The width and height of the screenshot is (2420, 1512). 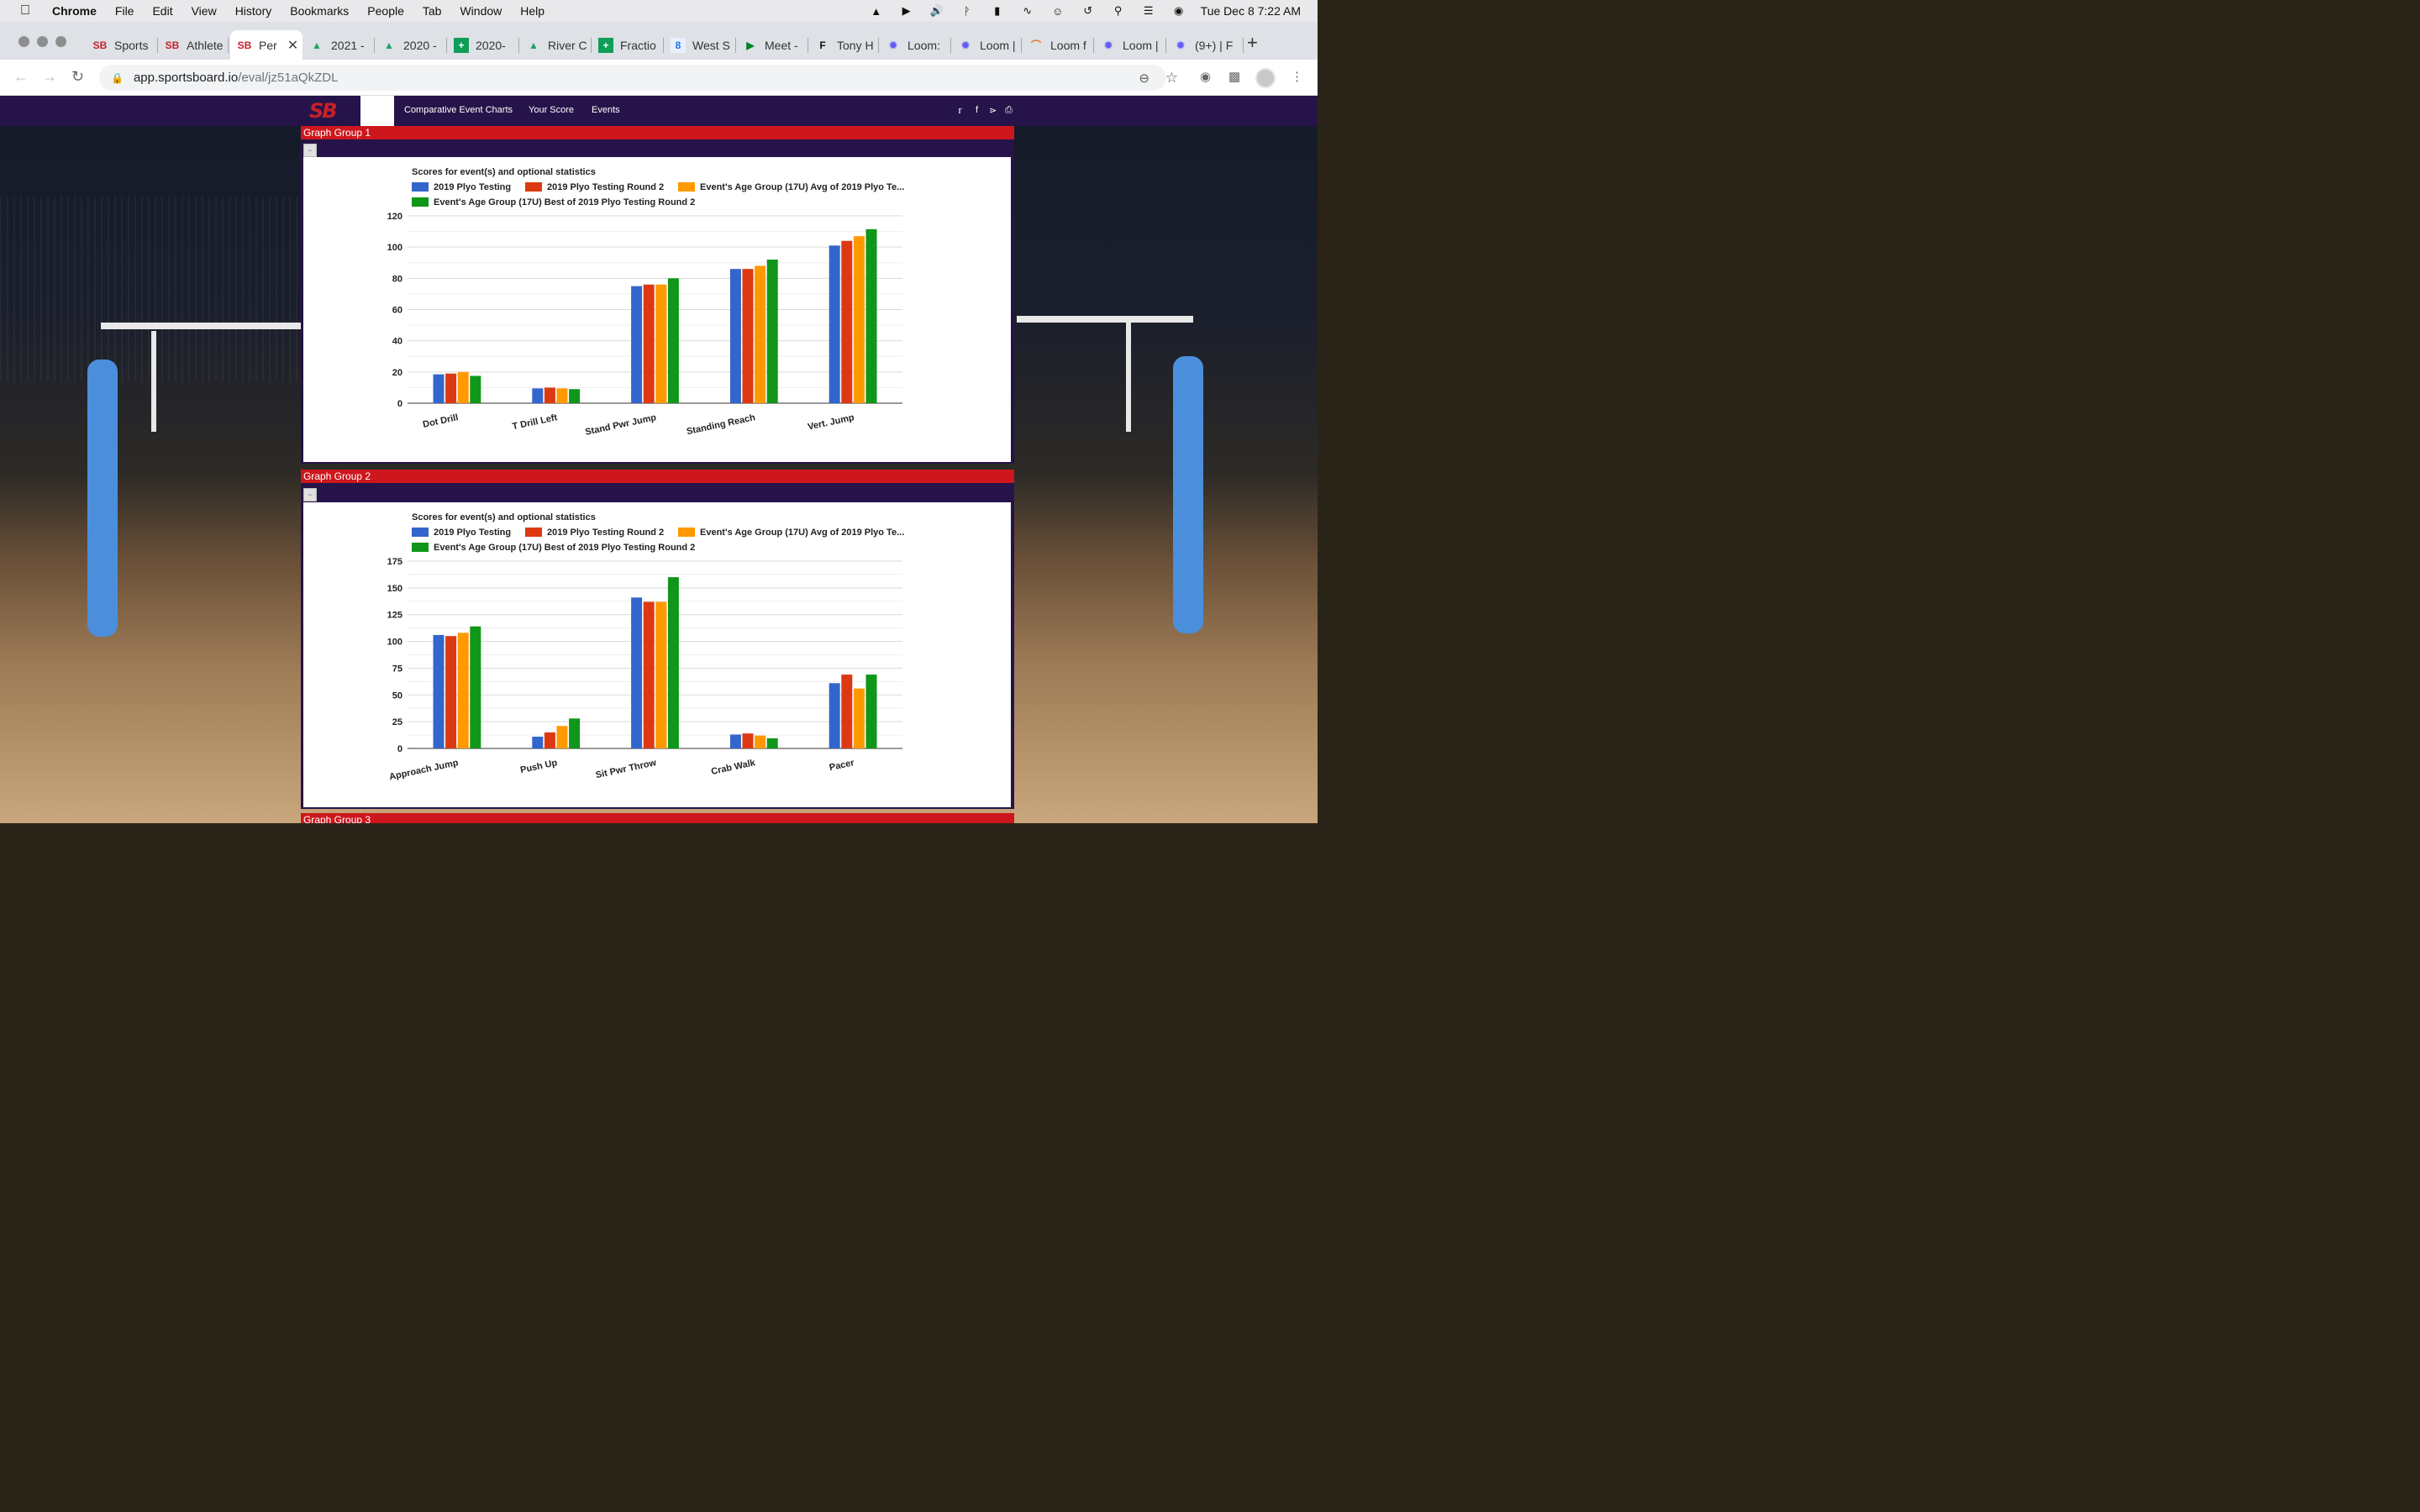 I want to click on menu-app-name: Chrome, so click(x=75, y=11).